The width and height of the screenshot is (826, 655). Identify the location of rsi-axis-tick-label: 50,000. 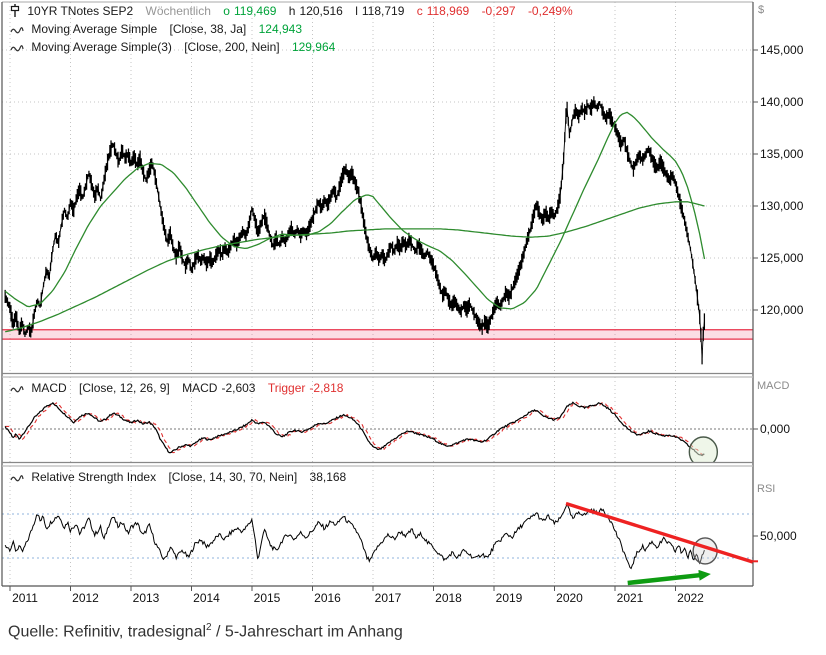
(778, 536).